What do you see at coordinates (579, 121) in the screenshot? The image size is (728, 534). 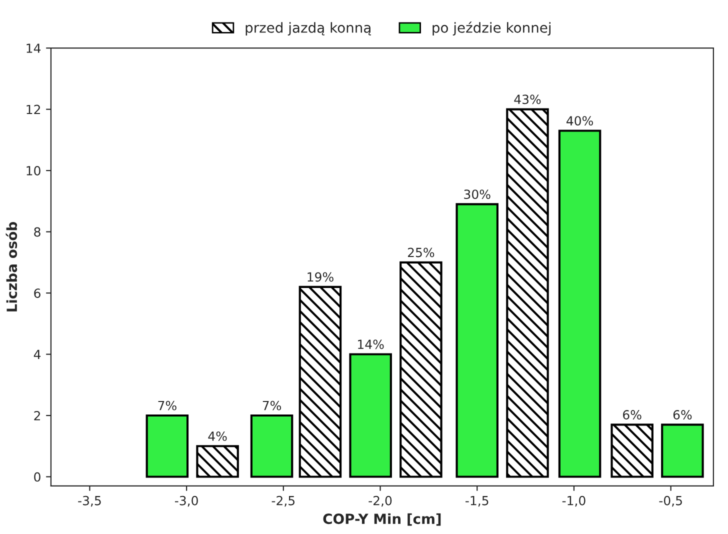 I see `annotation: 40%` at bounding box center [579, 121].